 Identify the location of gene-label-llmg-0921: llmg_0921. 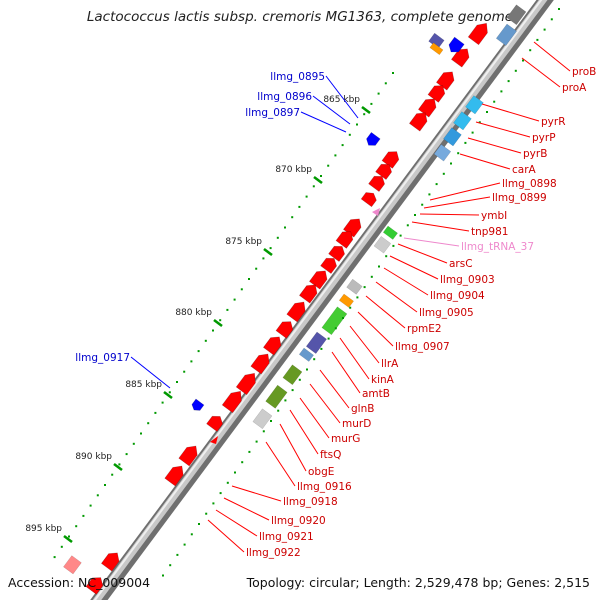
(286, 537).